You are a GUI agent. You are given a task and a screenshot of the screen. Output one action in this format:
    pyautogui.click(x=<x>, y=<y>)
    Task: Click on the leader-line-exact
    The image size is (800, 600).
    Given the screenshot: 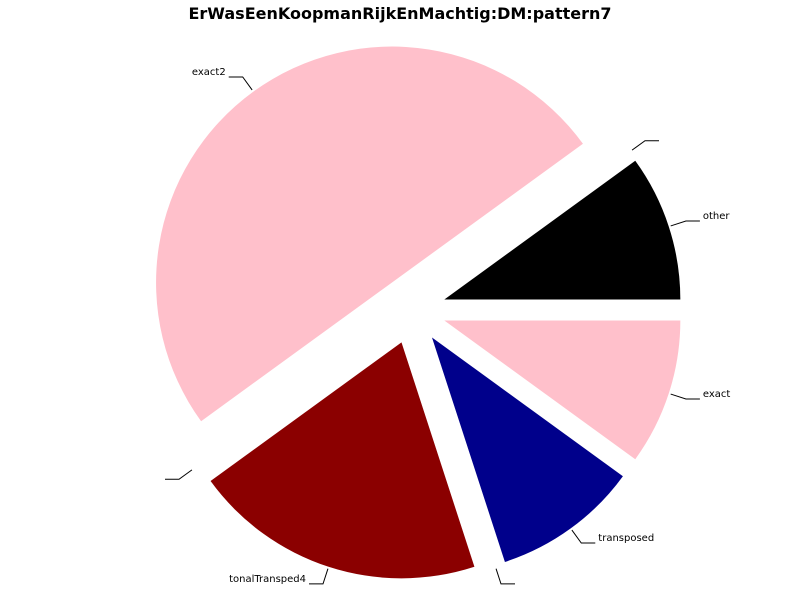 What is the action you would take?
    pyautogui.click(x=685, y=396)
    